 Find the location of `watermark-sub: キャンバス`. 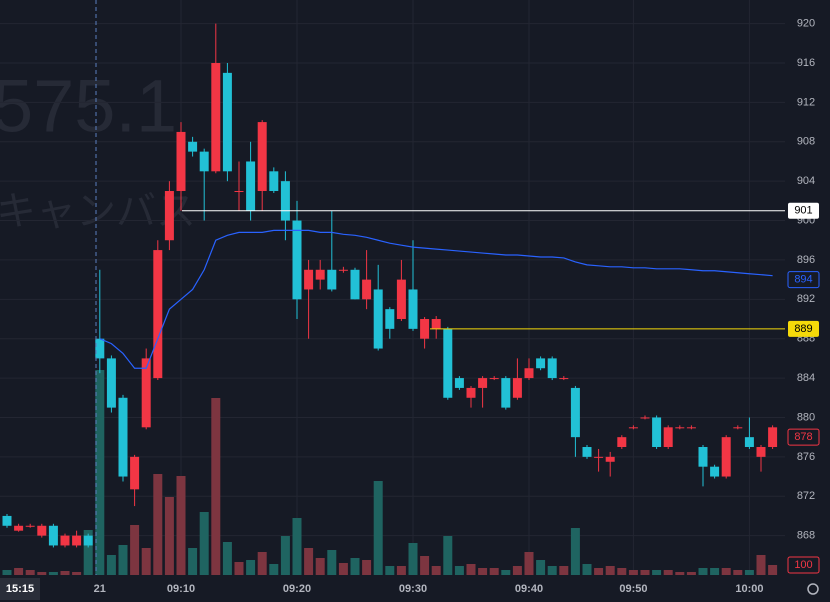

watermark-sub: キャンバス is located at coordinates (98, 212).